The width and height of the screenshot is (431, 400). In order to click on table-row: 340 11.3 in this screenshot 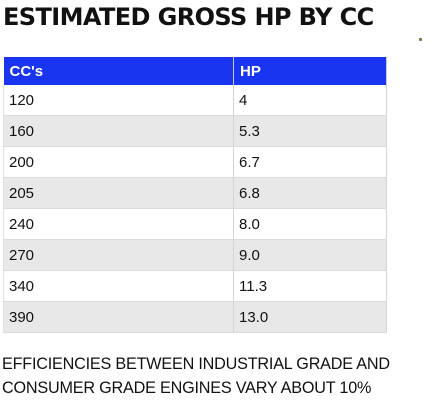, I will do `click(195, 286)`.